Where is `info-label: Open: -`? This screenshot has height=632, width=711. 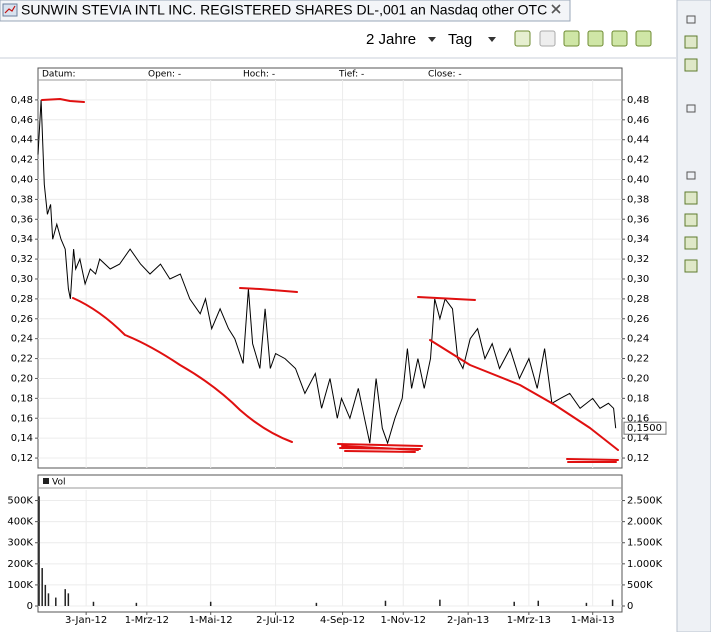 info-label: Open: - is located at coordinates (164, 75).